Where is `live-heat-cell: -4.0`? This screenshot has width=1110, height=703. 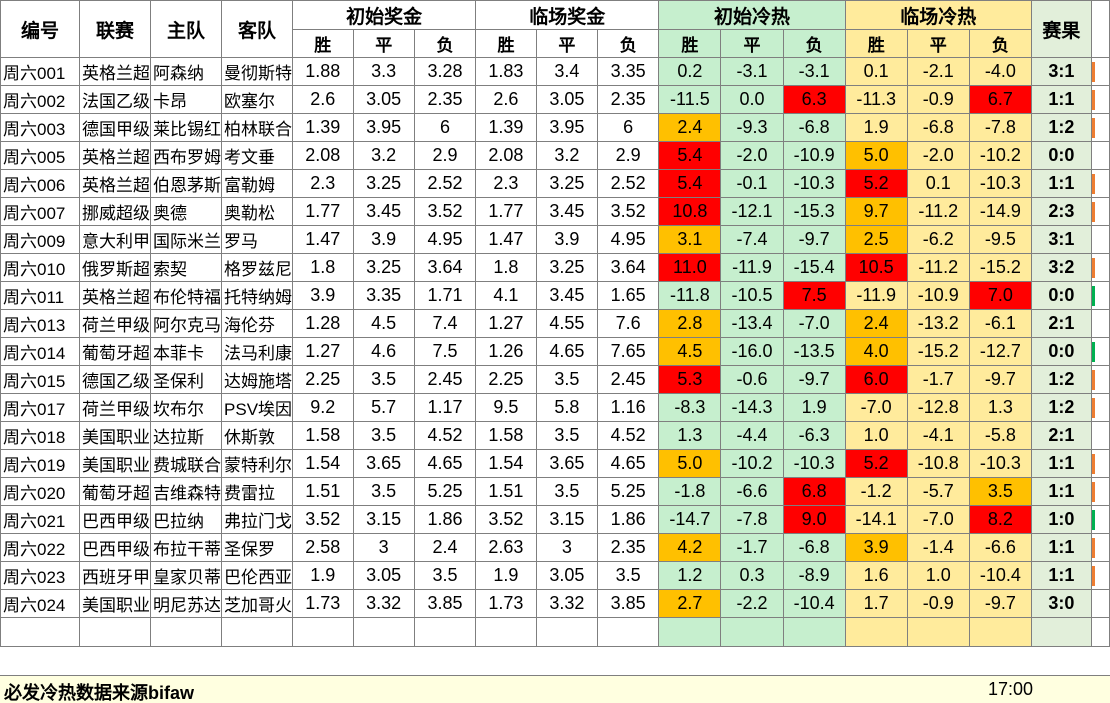 live-heat-cell: -4.0 is located at coordinates (1000, 71).